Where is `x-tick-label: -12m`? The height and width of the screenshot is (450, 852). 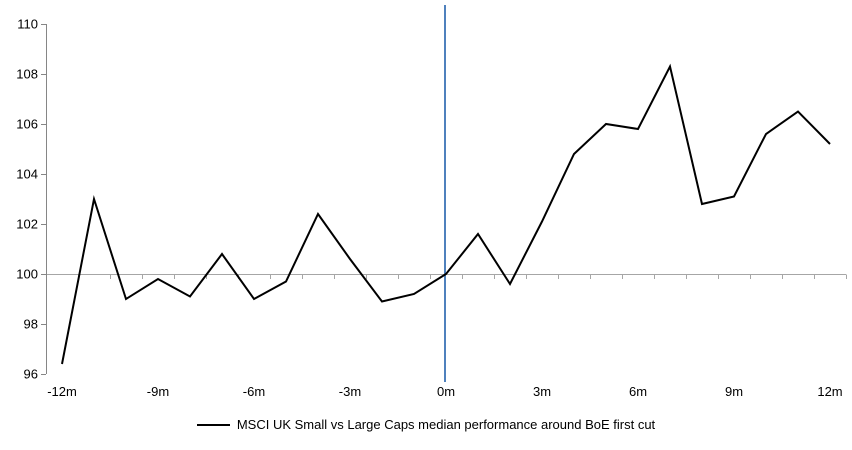 x-tick-label: -12m is located at coordinates (62, 391).